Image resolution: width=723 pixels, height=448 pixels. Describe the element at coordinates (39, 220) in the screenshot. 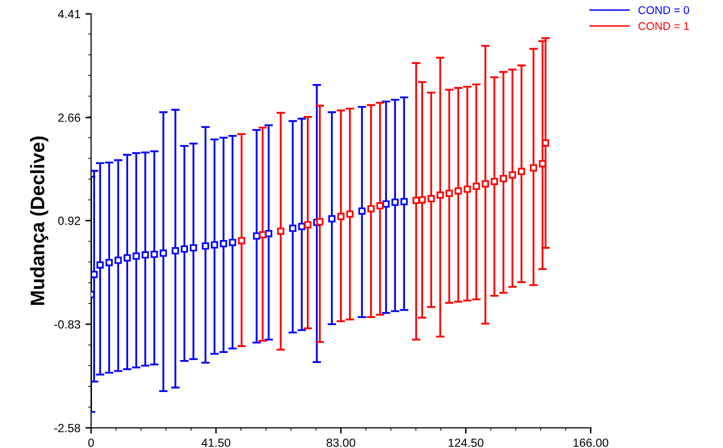

I see `y-axis-title: Mudança (Declive)` at that location.